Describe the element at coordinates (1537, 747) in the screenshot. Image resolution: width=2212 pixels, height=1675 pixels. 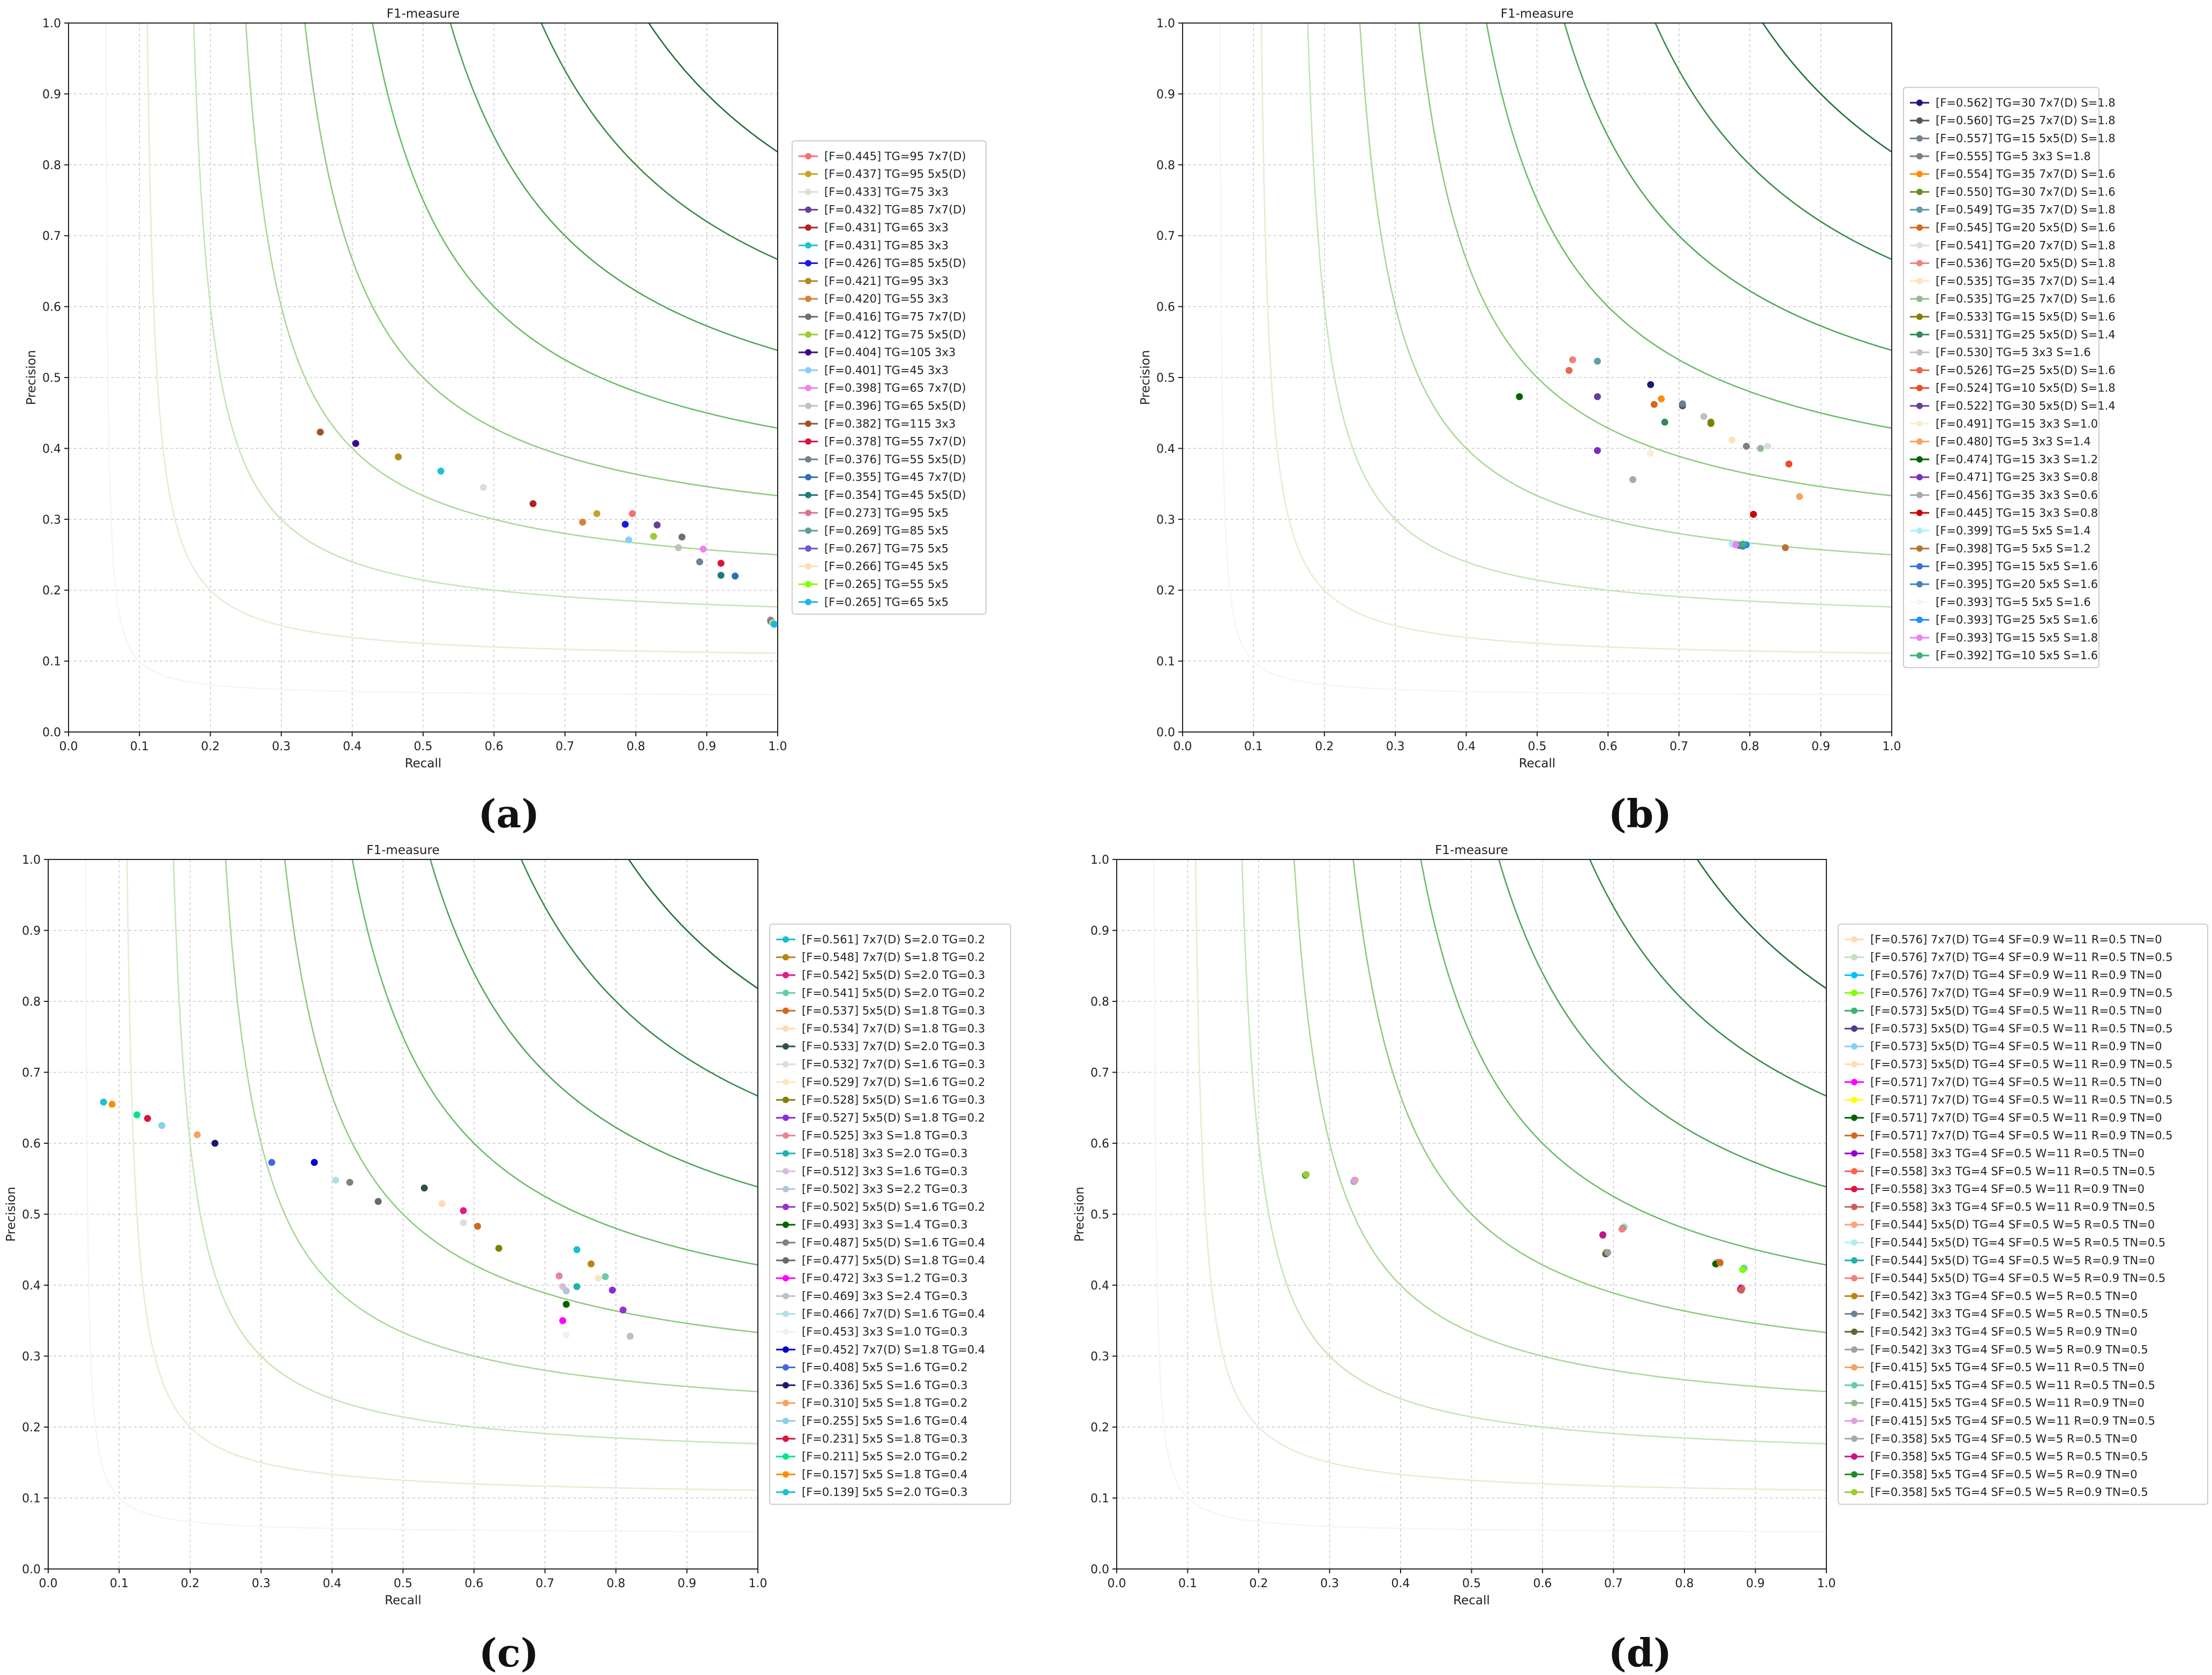
I see `x-tick-label: 0.5` at that location.